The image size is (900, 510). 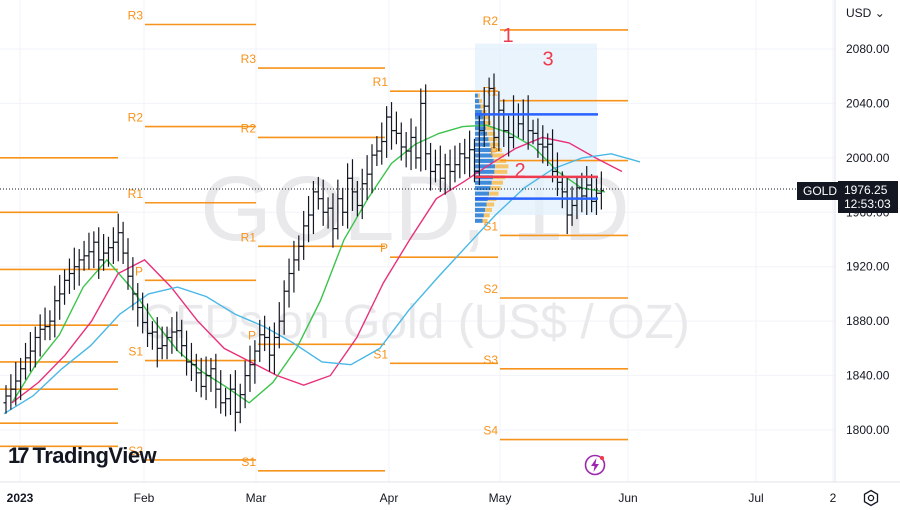 I want to click on currency-selector: USD ⌄, so click(x=865, y=13).